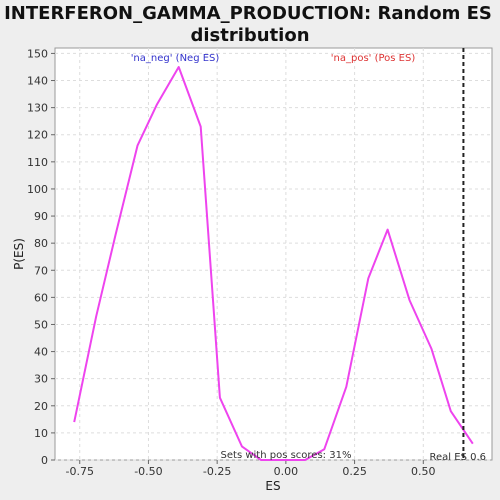 The image size is (500, 500). What do you see at coordinates (373, 58) in the screenshot?
I see `pos-es-label: 'na_pos' (Pos ES)` at bounding box center [373, 58].